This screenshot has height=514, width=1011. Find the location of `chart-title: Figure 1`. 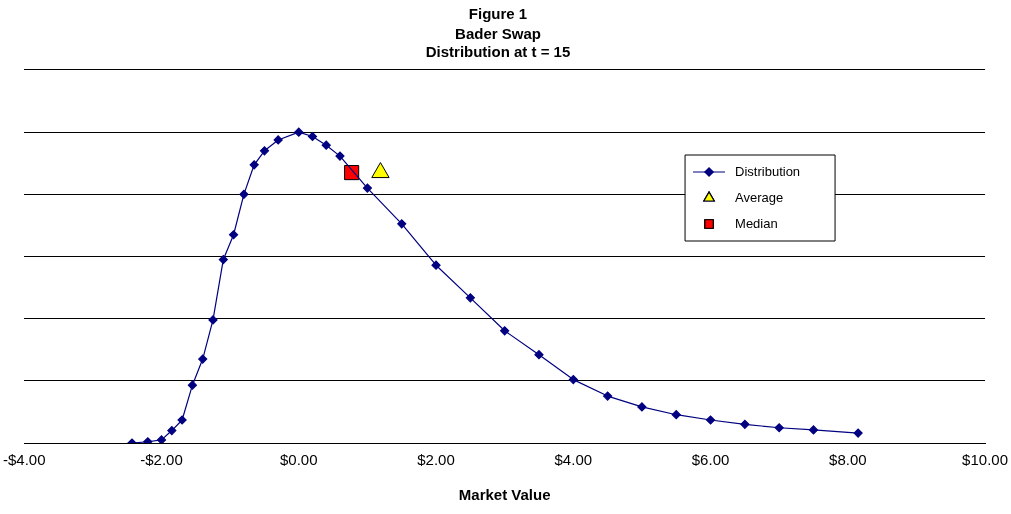

chart-title: Figure 1 is located at coordinates (498, 14).